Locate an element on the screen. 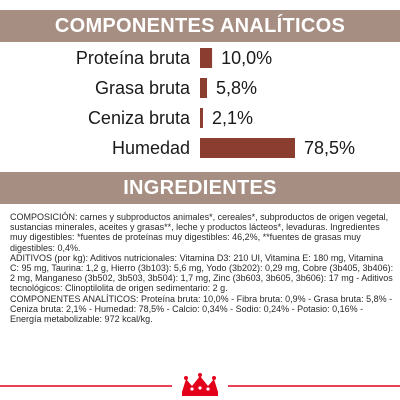 The height and width of the screenshot is (400, 400). components-title: COMPONENTES ANALÍTICOS is located at coordinates (200, 25).